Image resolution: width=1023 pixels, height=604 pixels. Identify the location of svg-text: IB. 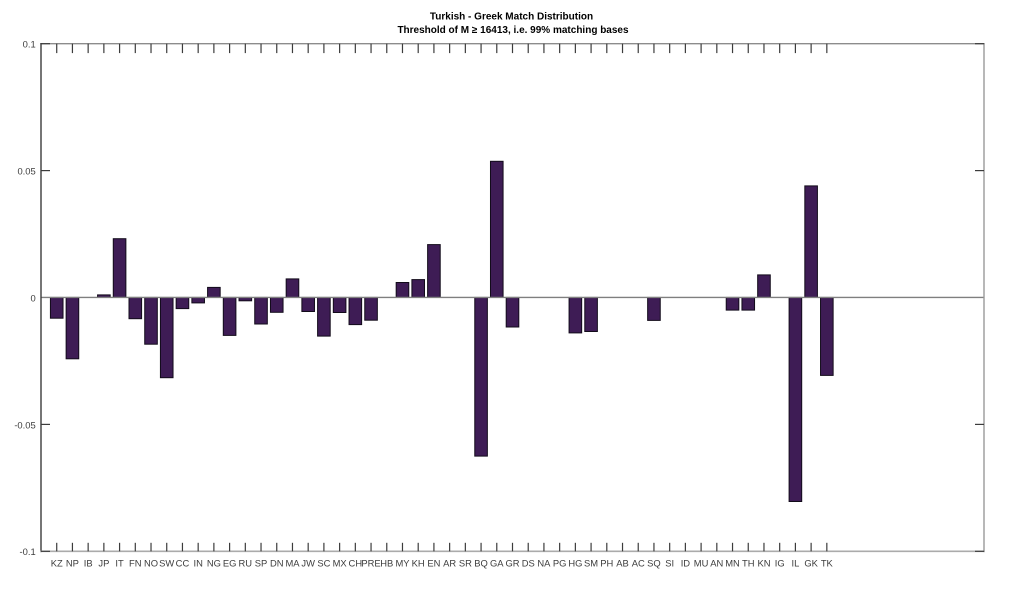
(88, 562).